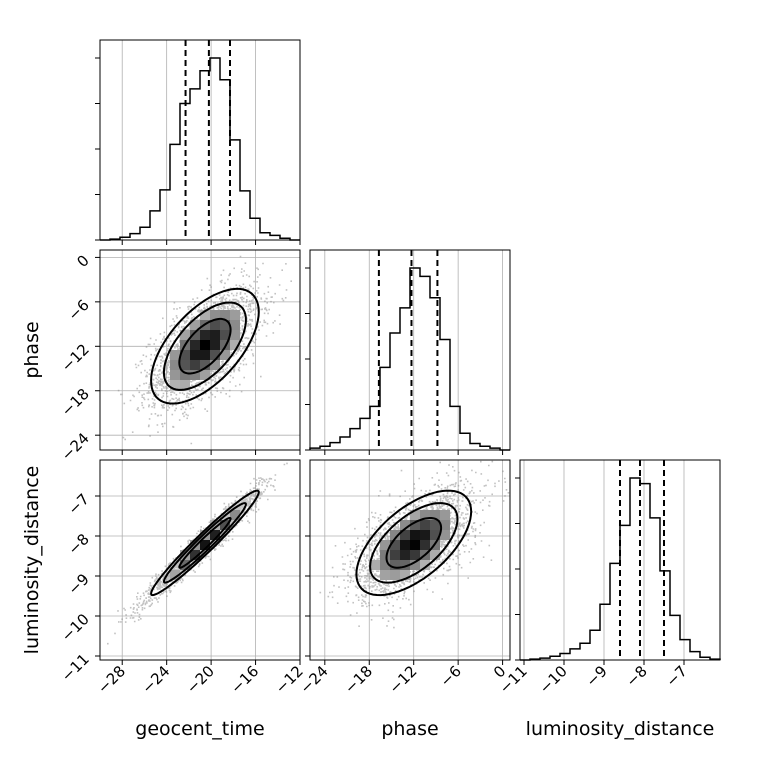  What do you see at coordinates (32, 560) in the screenshot?
I see `y-axis-label-luminosity_distance: luminosity_distance` at bounding box center [32, 560].